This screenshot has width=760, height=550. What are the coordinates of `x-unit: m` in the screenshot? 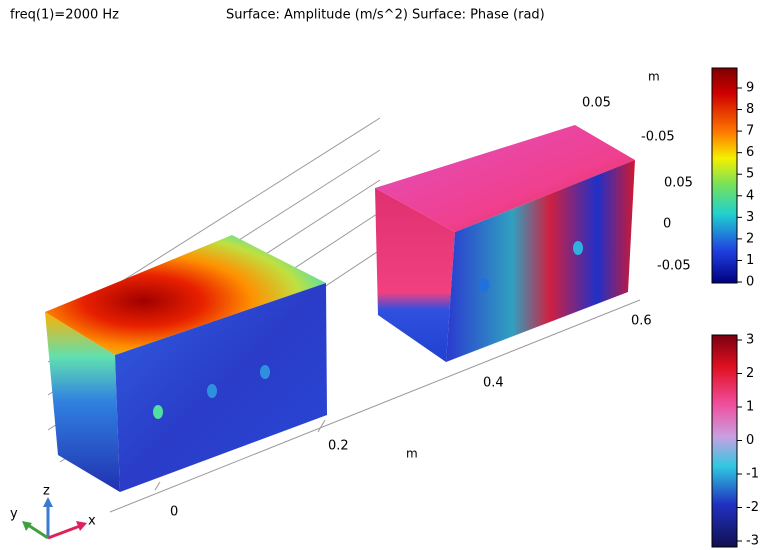 It's located at (412, 454).